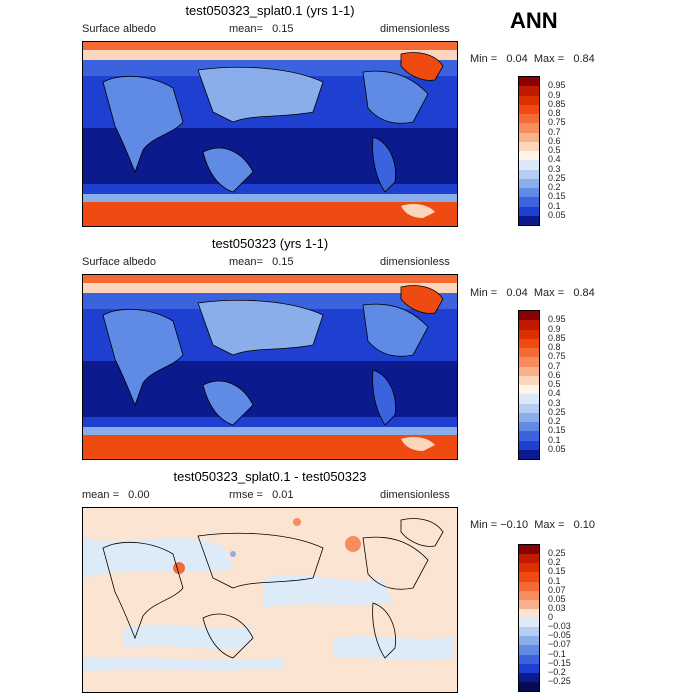 This screenshot has width=700, height=700. Describe the element at coordinates (261, 495) in the screenshot. I see `panel-3-rmse: rmse = 0.01` at that location.